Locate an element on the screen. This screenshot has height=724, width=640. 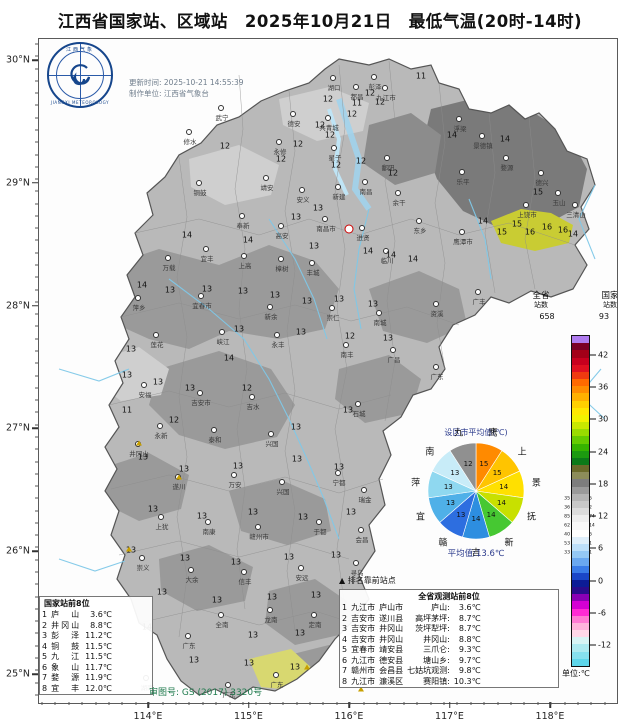
place-label: 广东 is located at coordinates (437, 377).